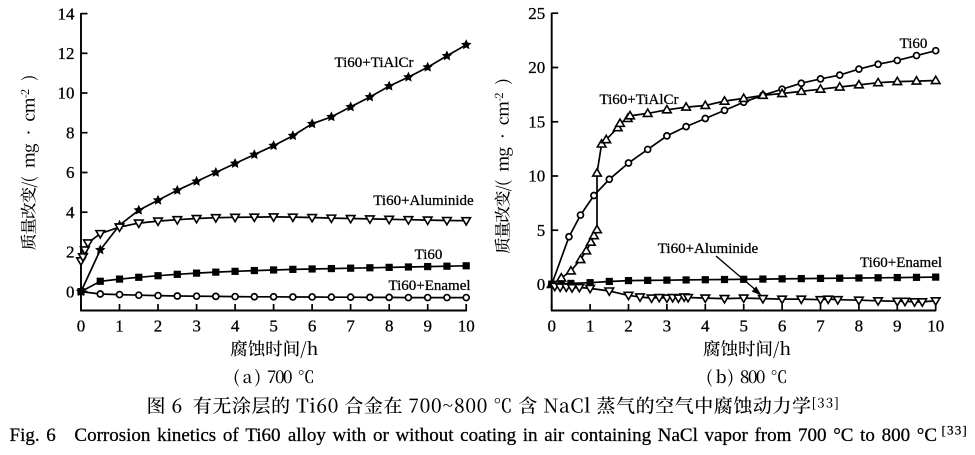 The width and height of the screenshot is (975, 455). Describe the element at coordinates (812, 435) in the screenshot. I see `svg-text: 700` at that location.